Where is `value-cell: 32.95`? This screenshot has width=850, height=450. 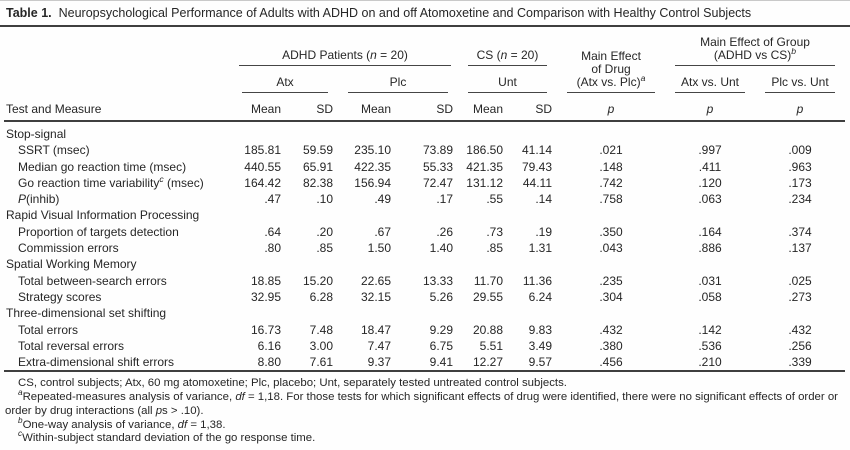 value-cell: 32.95 is located at coordinates (265, 296).